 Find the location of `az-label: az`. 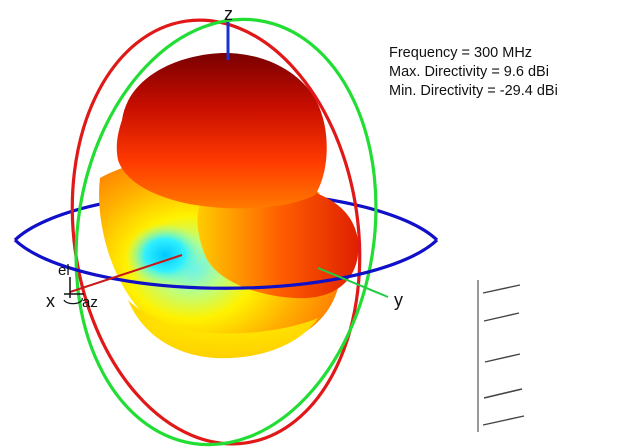

az-label: az is located at coordinates (90, 302).